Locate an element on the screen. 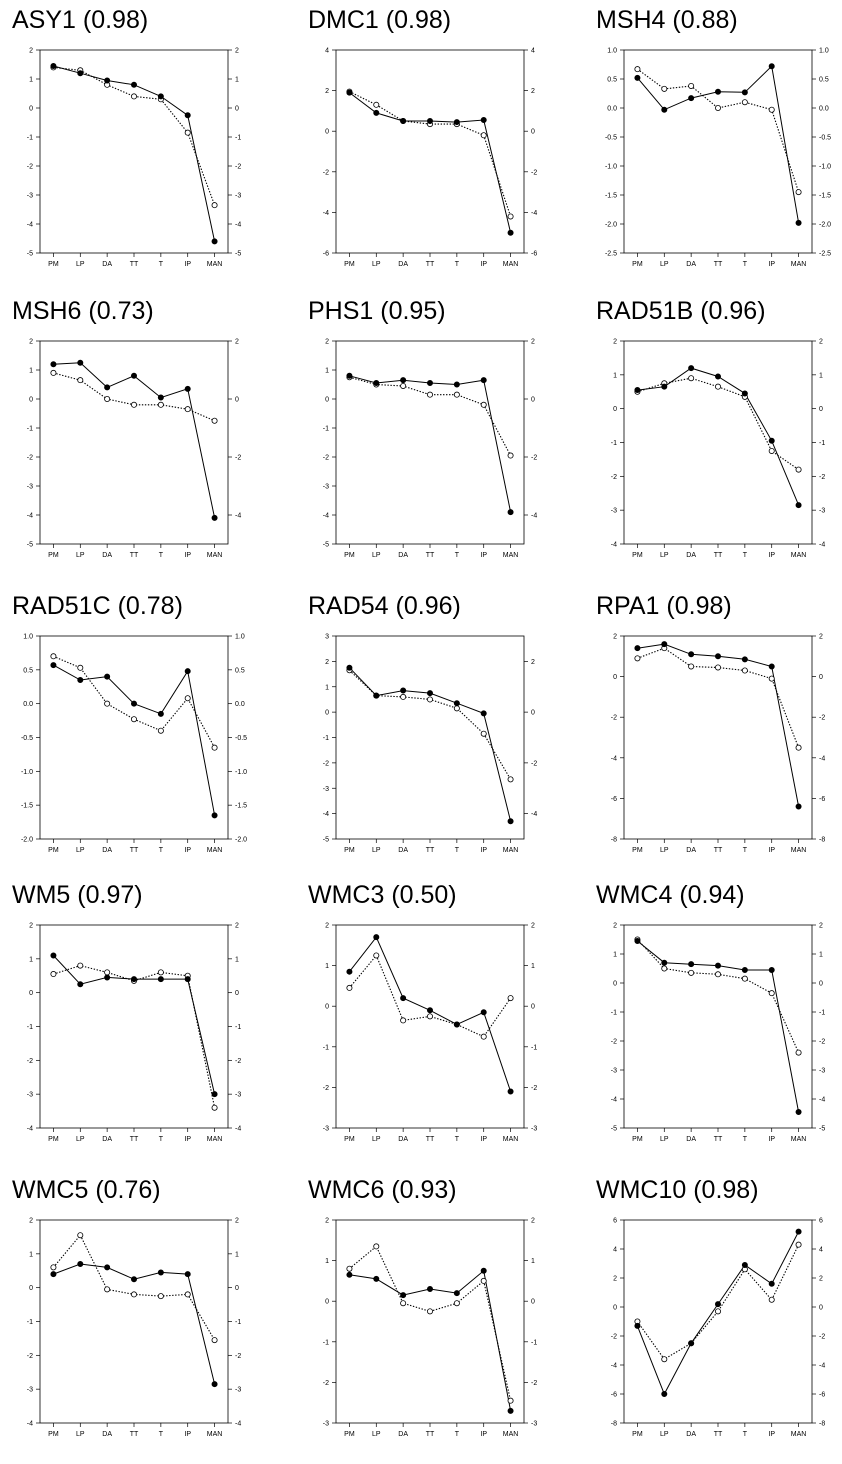 The image size is (842, 1464). y-right-tick-label: -0.5 is located at coordinates (825, 138).